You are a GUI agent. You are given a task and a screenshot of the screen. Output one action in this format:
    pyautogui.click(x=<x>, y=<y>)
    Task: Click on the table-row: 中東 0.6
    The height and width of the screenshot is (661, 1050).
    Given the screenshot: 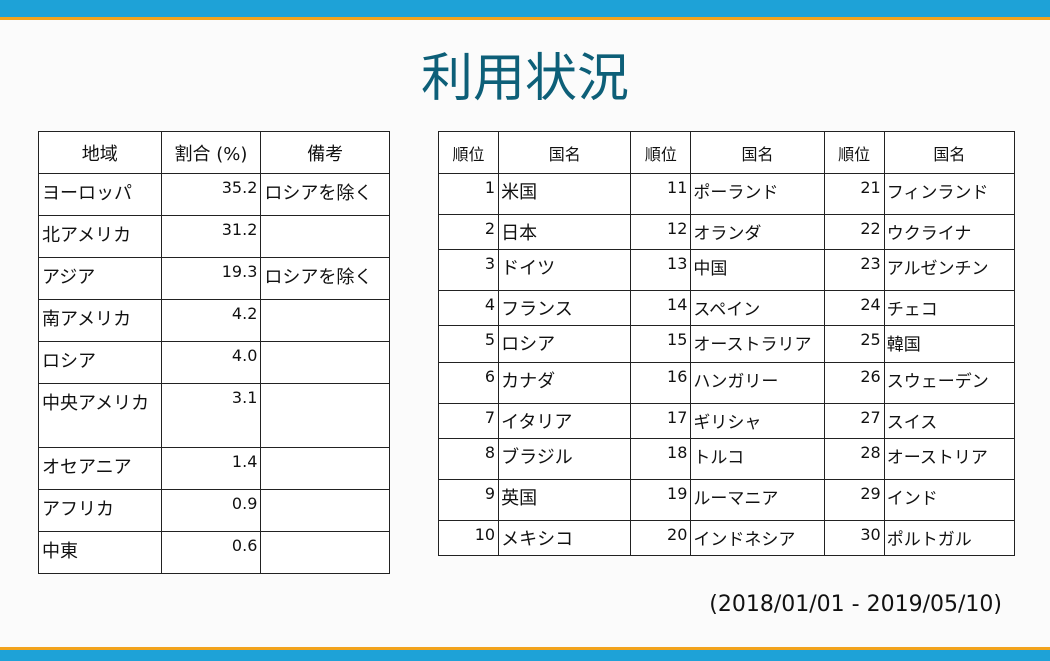 What is the action you would take?
    pyautogui.click(x=214, y=552)
    